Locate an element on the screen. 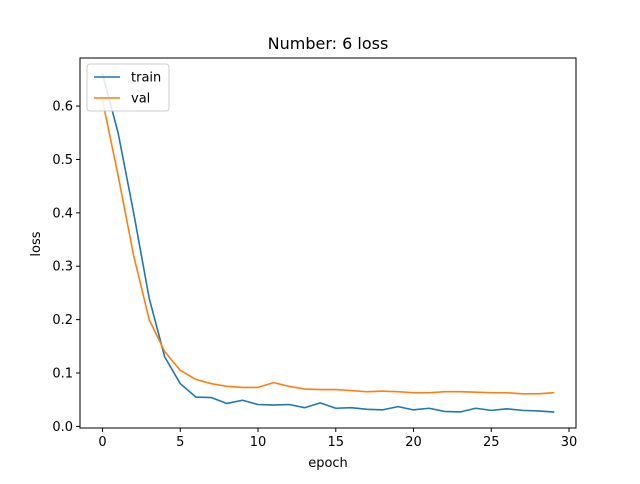 Image resolution: width=640 pixels, height=484 pixels. y-tick-label: 0.4 is located at coordinates (62, 213).